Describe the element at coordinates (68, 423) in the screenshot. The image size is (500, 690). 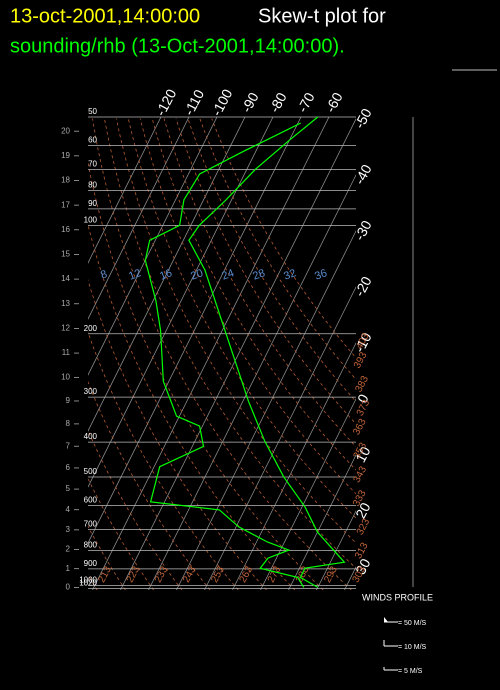
I see `y2-tick-label: 8` at that location.